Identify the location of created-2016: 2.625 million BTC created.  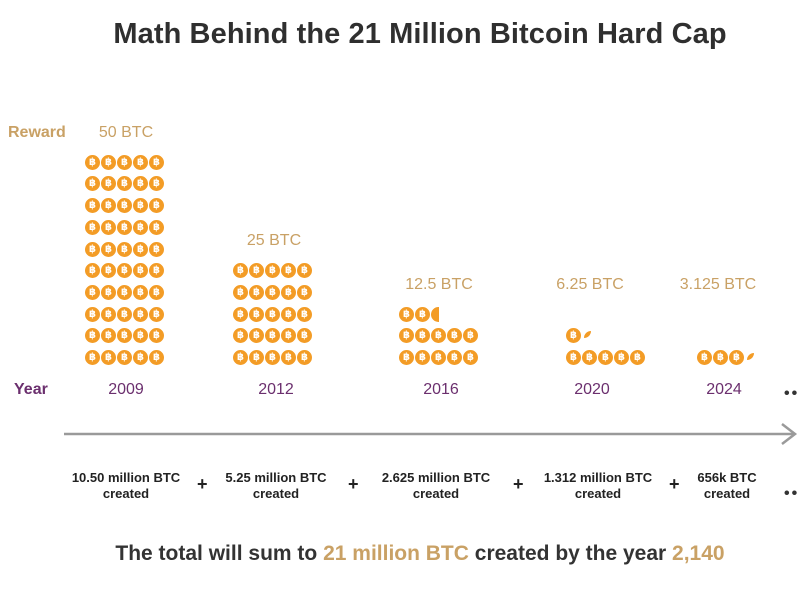
(436, 486).